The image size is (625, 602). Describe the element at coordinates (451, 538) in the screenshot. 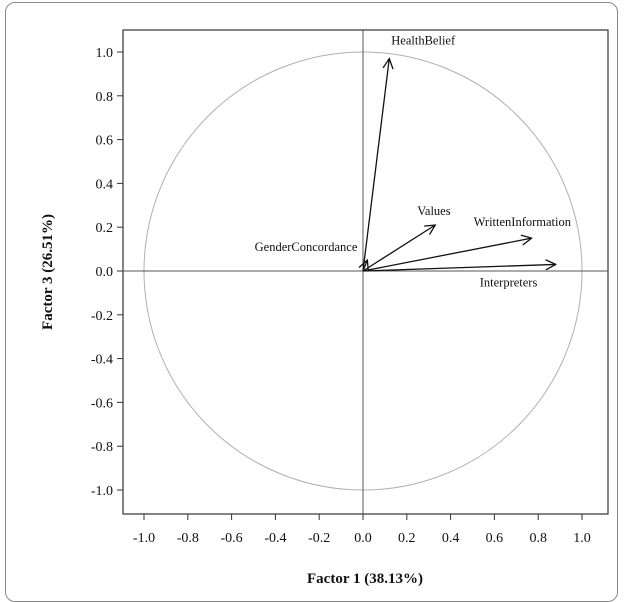

I see `x-tick-label: 0.4` at that location.